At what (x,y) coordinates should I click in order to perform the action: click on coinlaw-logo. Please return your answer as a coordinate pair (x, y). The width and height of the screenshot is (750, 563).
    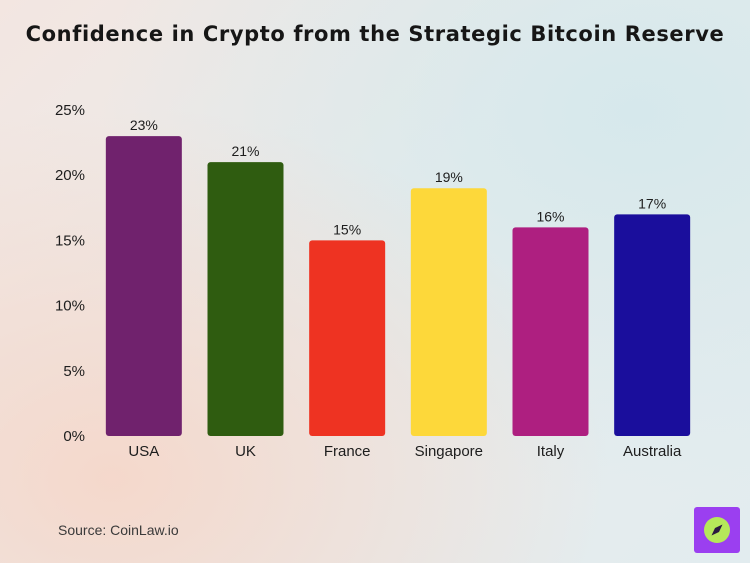
    Looking at the image, I should click on (717, 530).